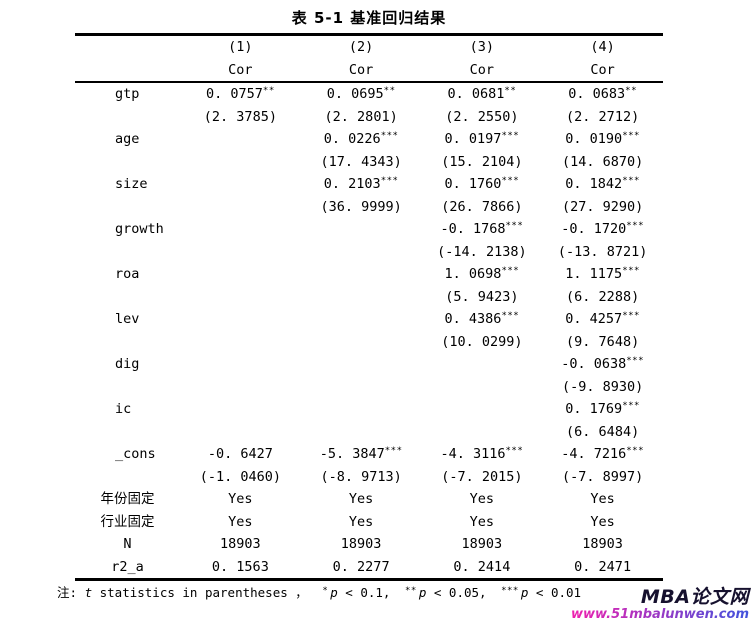  What do you see at coordinates (127, 521) in the screenshot?
I see `row-label: 行业固定` at bounding box center [127, 521].